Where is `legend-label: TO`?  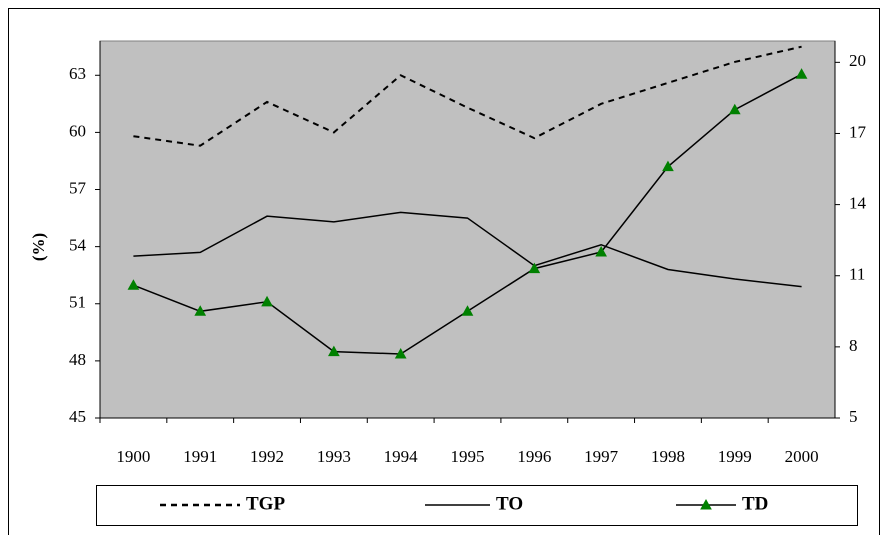
legend-label: TO is located at coordinates (509, 503).